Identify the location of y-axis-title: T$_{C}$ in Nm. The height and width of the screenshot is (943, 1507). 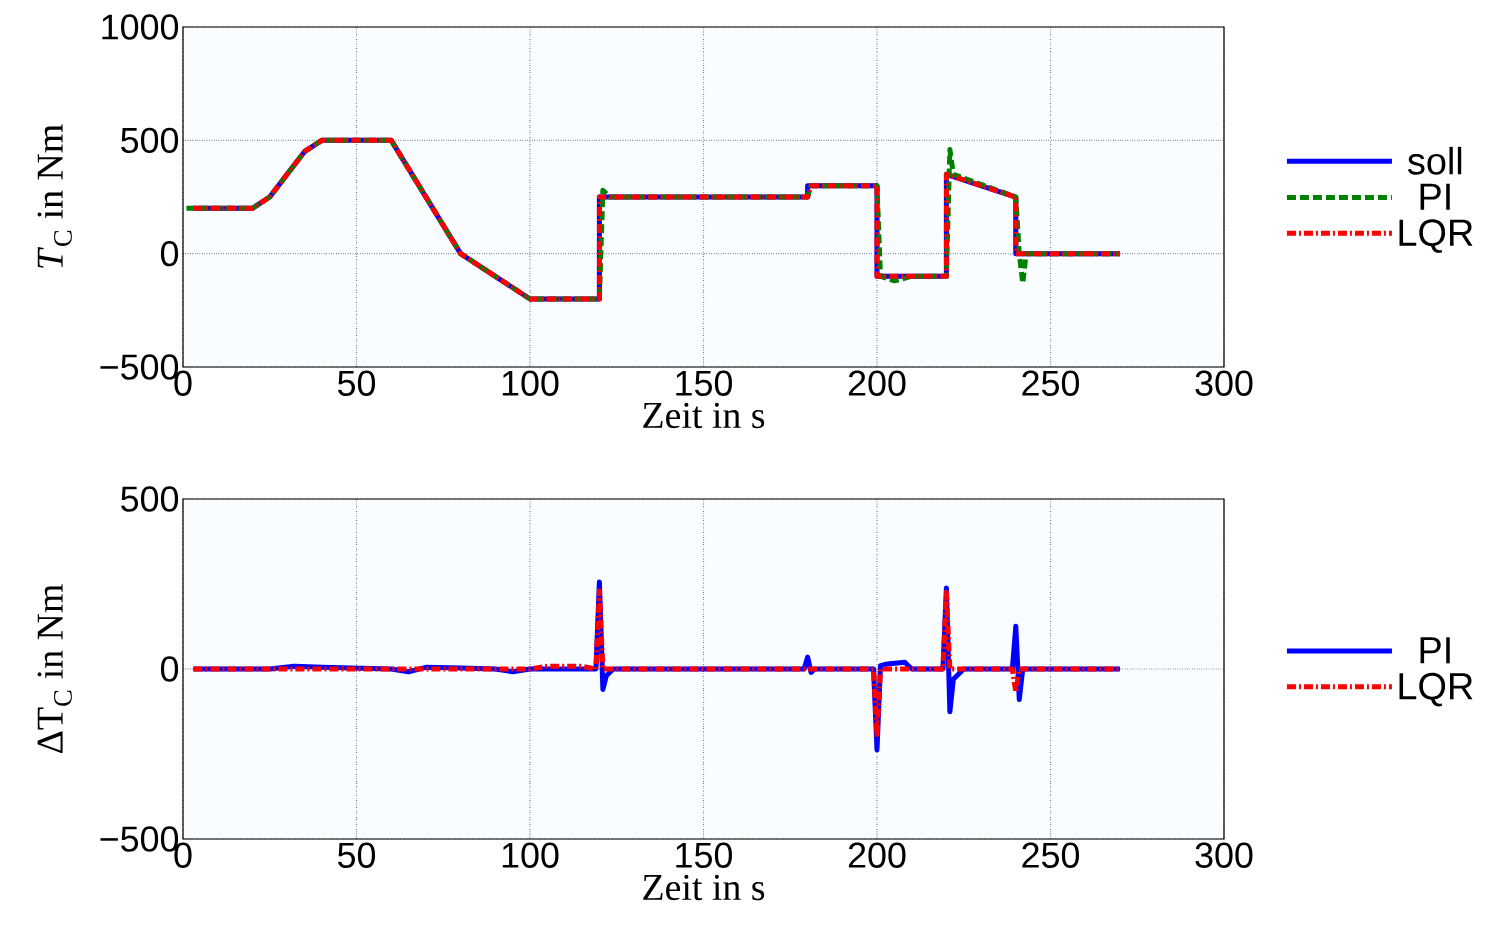
(54, 196).